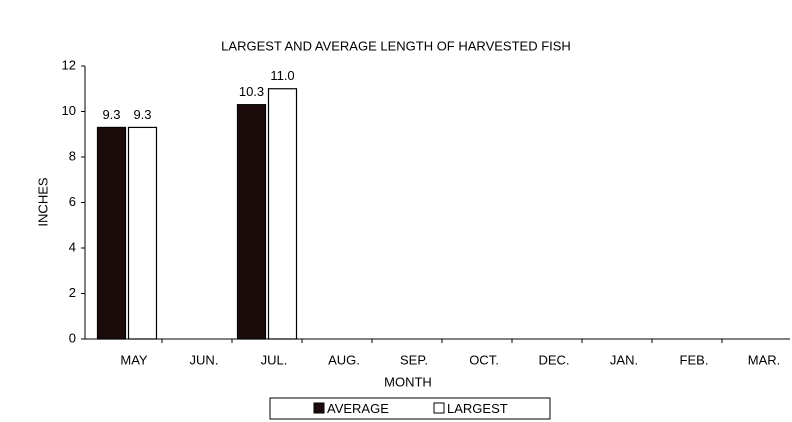 The height and width of the screenshot is (422, 792). I want to click on x-tick-label: FEB., so click(694, 359).